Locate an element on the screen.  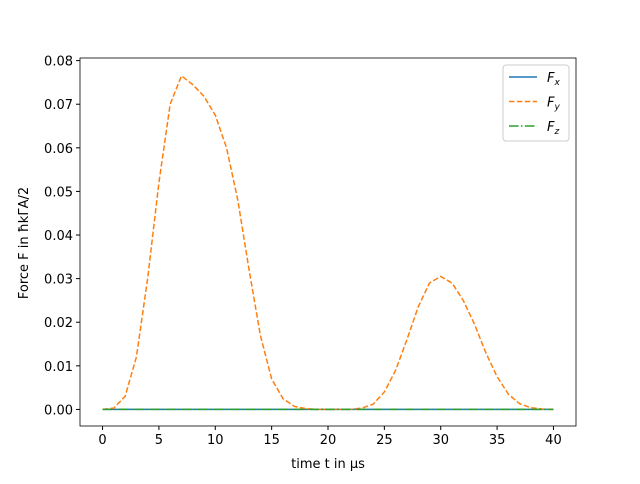
x-tick-label: 25 is located at coordinates (384, 440).